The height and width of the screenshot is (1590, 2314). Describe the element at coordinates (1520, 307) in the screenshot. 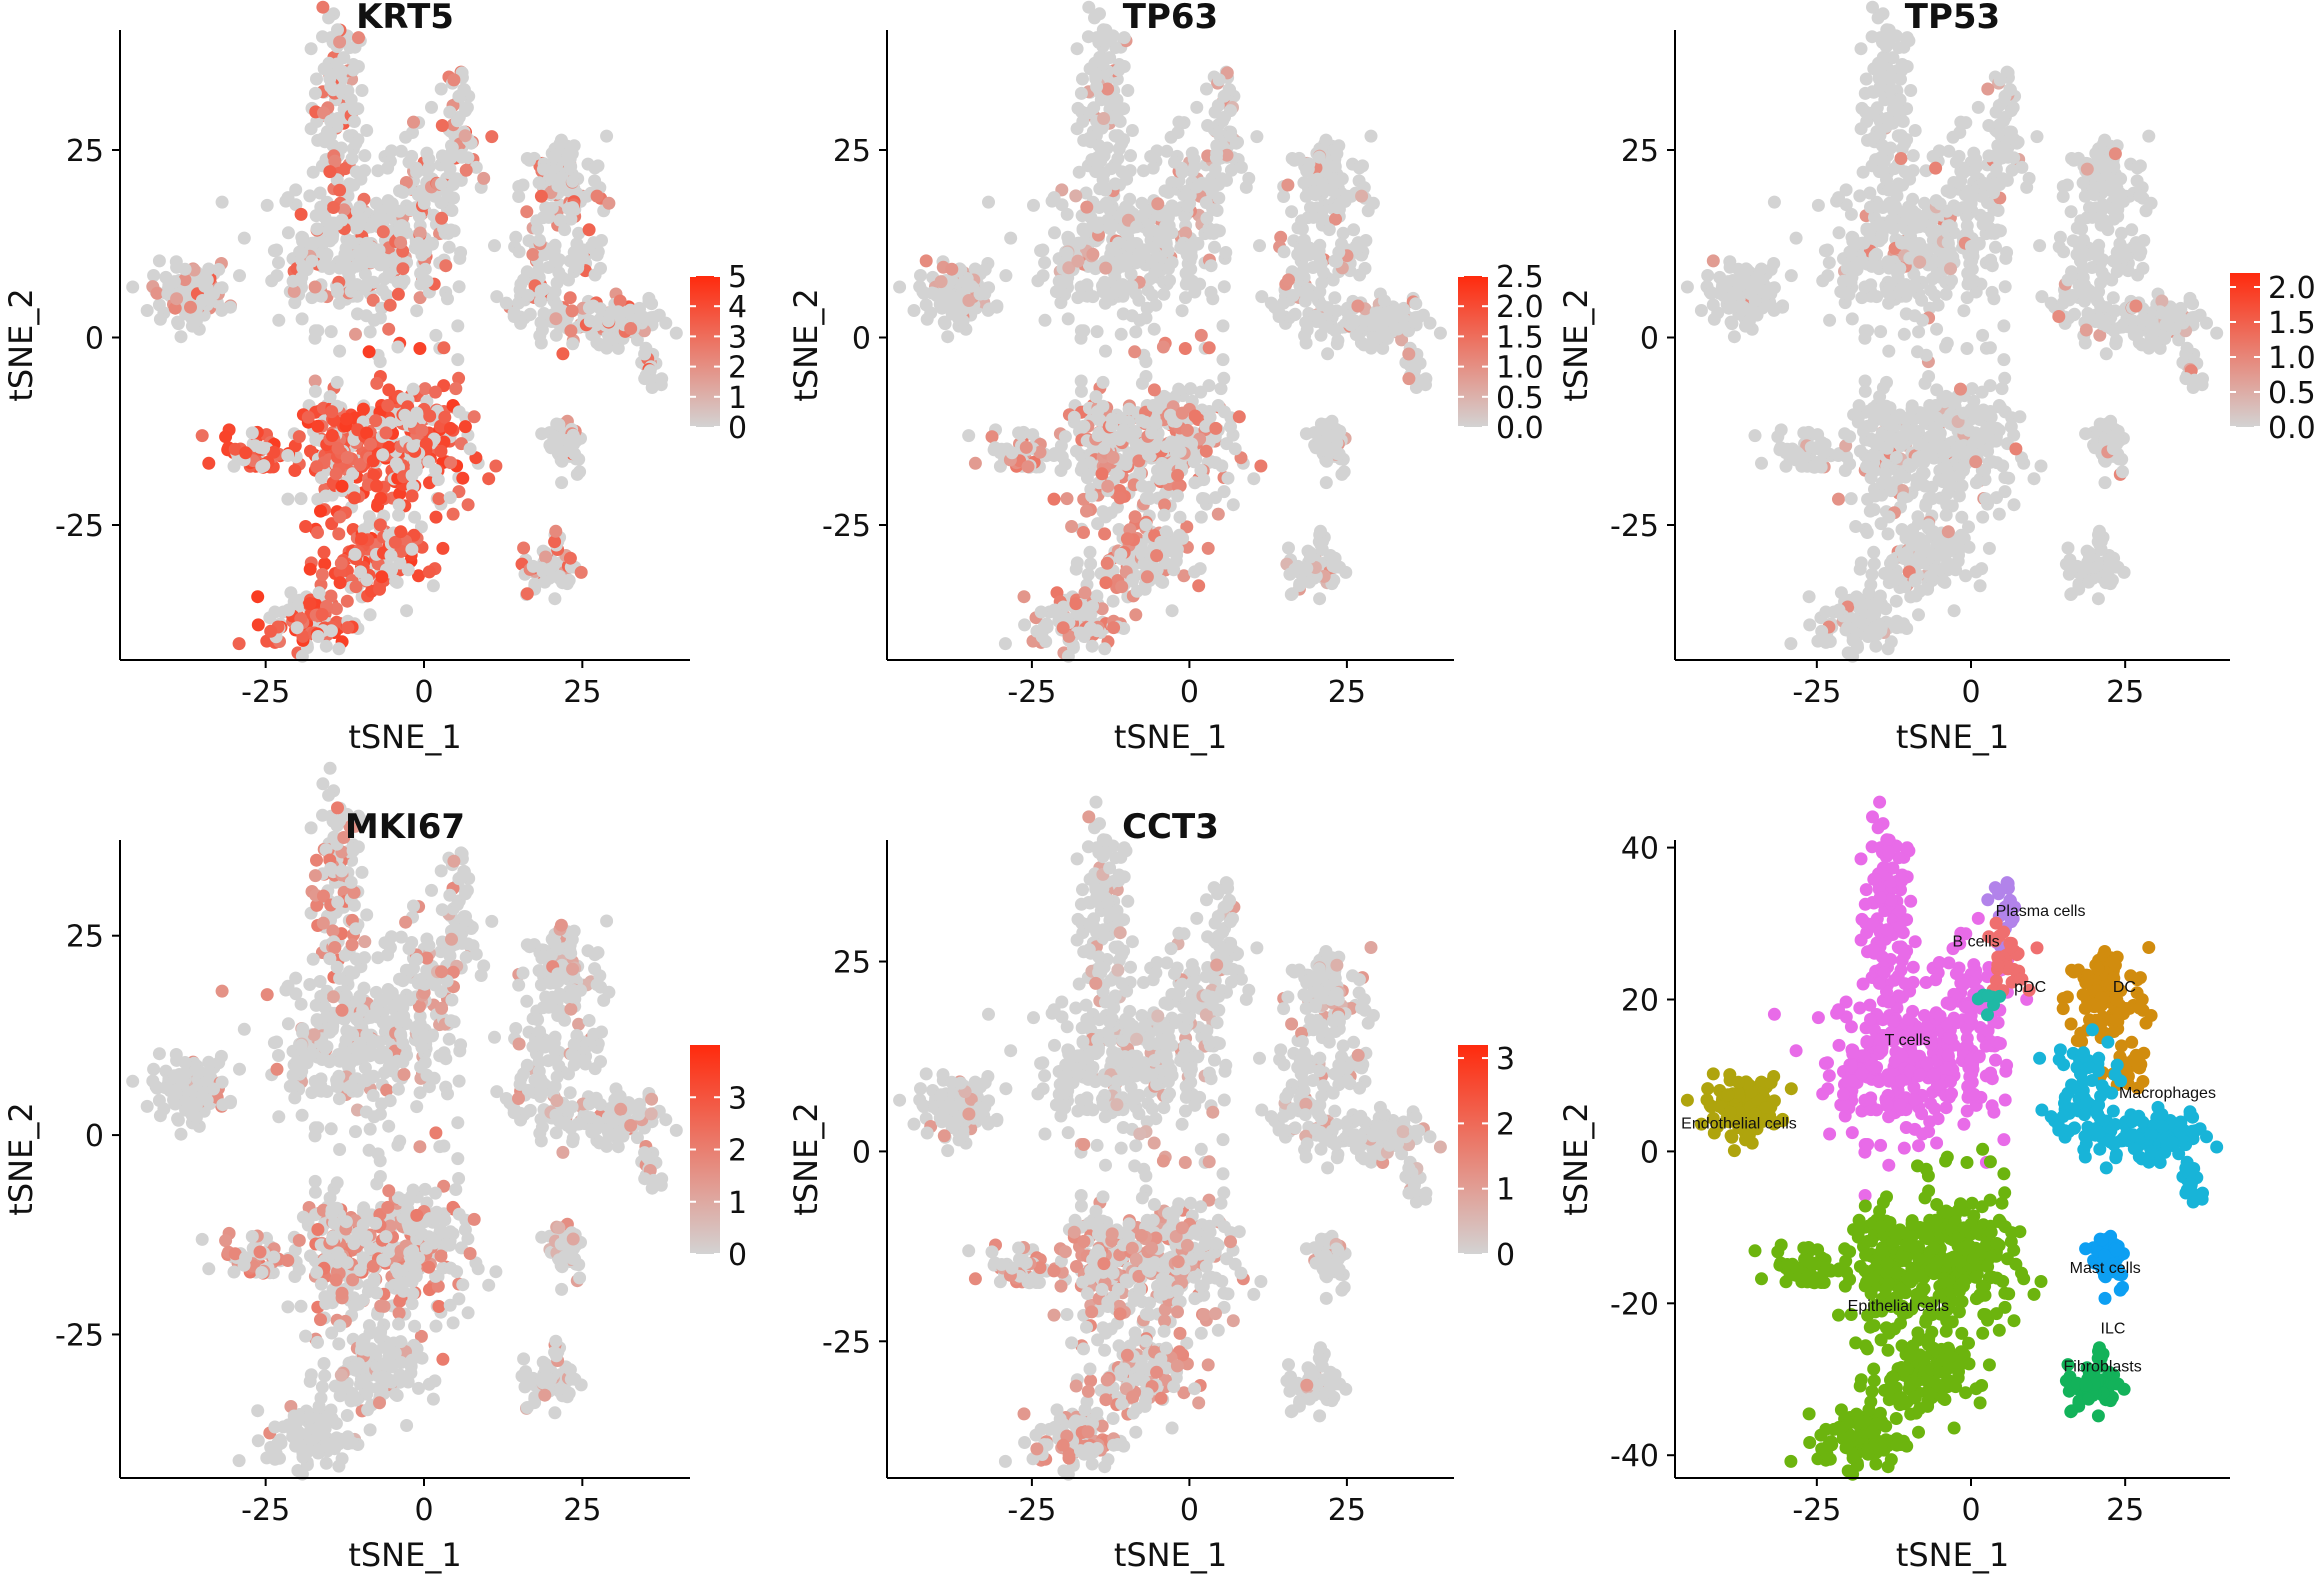

I see `legend-tick-label: 2.0` at that location.